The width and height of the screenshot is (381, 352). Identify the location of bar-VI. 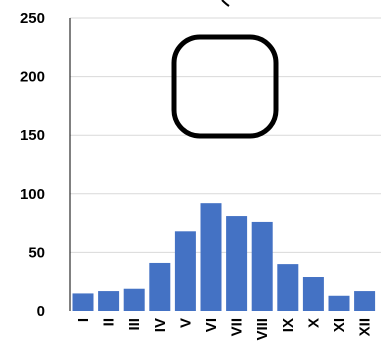
(211, 257).